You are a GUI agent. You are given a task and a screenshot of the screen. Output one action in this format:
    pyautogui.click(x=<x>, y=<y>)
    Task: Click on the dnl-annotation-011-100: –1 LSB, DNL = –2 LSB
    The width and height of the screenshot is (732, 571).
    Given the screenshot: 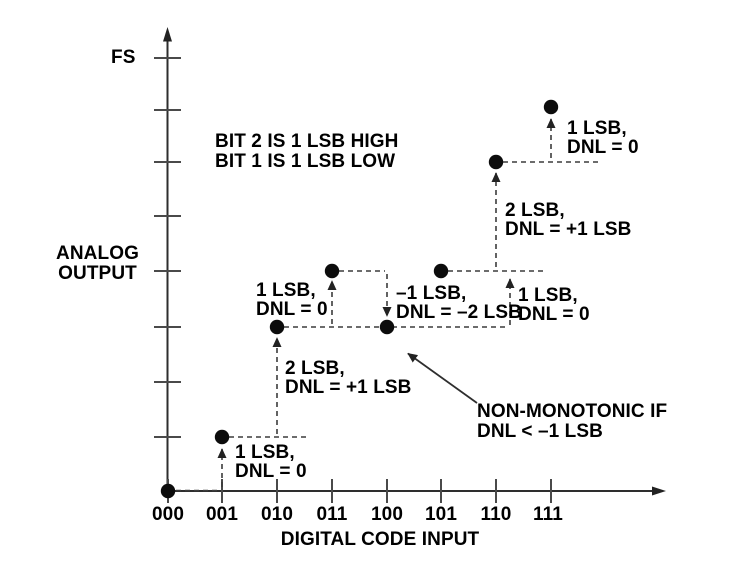 What is the action you would take?
    pyautogui.click(x=459, y=303)
    